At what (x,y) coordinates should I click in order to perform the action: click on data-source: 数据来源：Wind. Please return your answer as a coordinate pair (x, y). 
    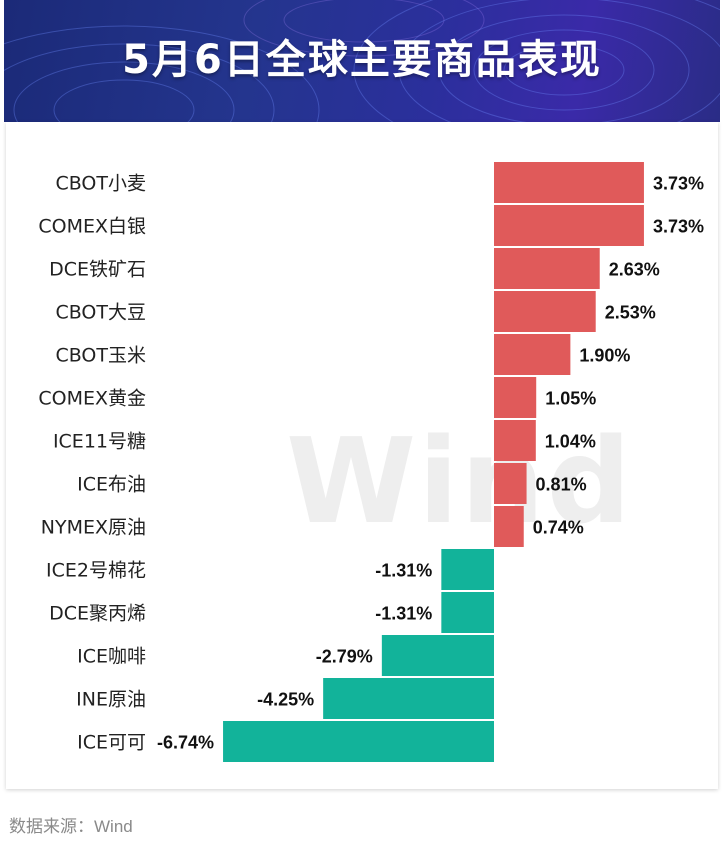
    Looking at the image, I should click on (71, 826).